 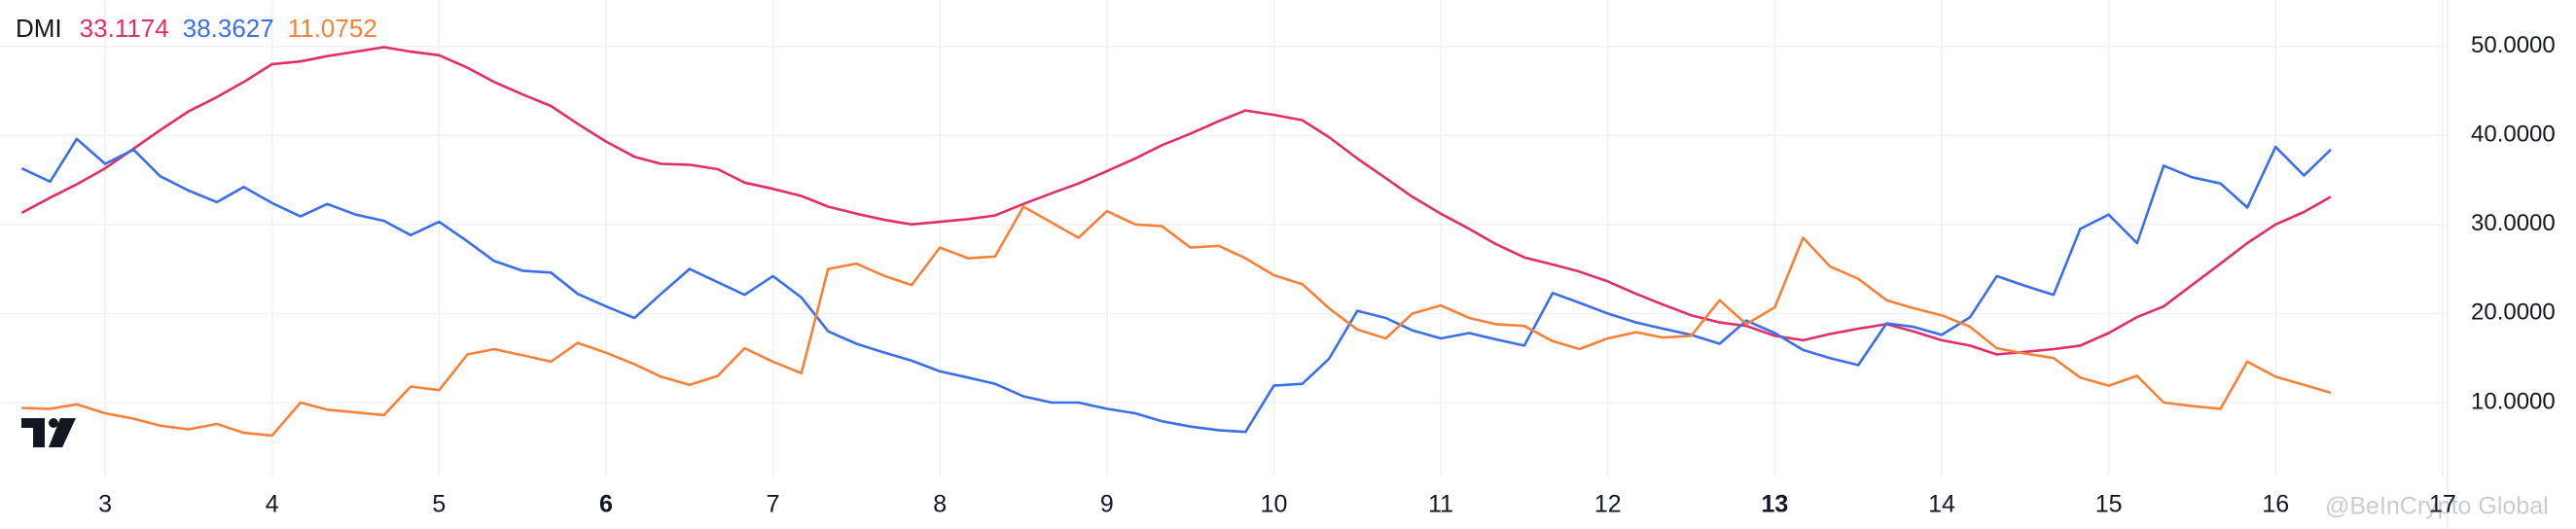 What do you see at coordinates (2109, 504) in the screenshot?
I see `x-tick-label: 15` at bounding box center [2109, 504].